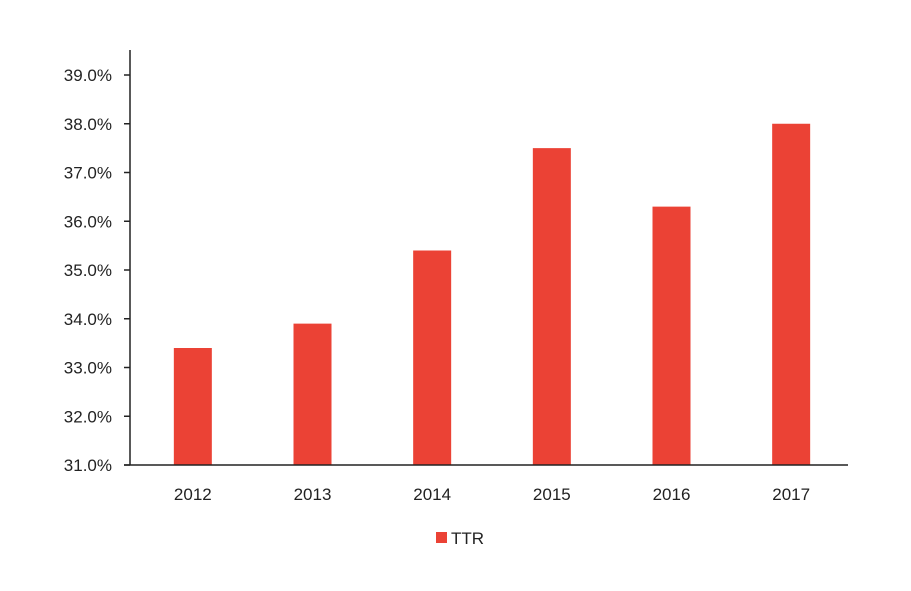 The height and width of the screenshot is (591, 911). What do you see at coordinates (88, 124) in the screenshot?
I see `y-tick-label: 38.0%` at bounding box center [88, 124].